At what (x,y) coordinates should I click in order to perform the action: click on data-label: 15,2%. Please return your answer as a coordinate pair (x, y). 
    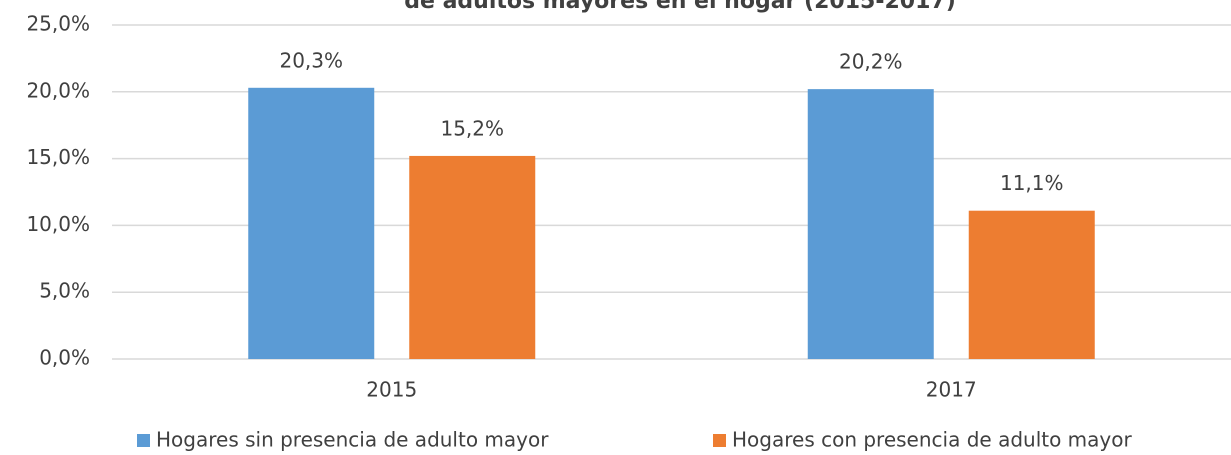
    Looking at the image, I should click on (472, 128).